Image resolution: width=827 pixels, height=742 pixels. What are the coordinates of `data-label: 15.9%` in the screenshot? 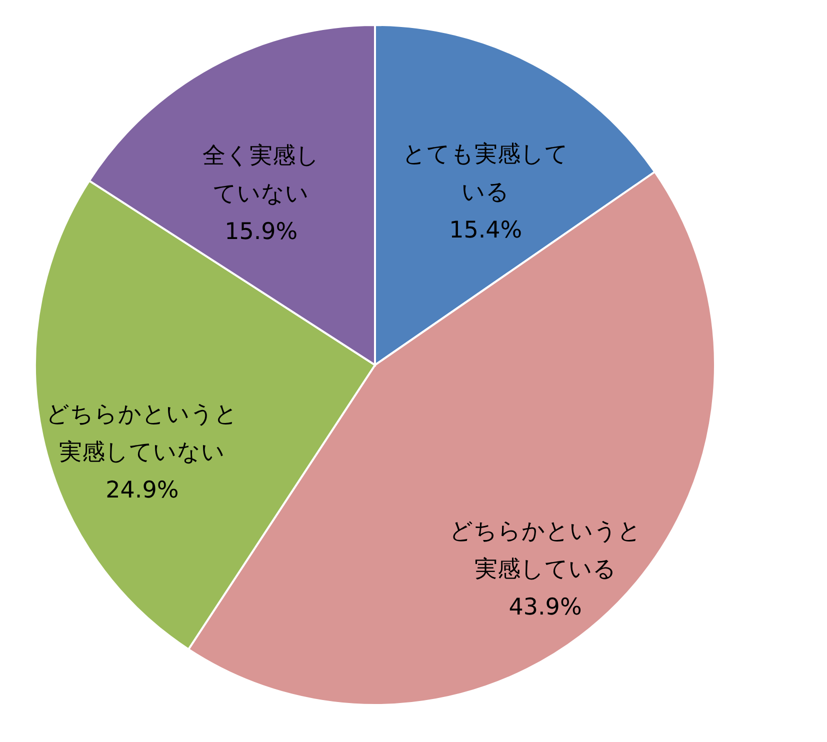 It's located at (261, 232).